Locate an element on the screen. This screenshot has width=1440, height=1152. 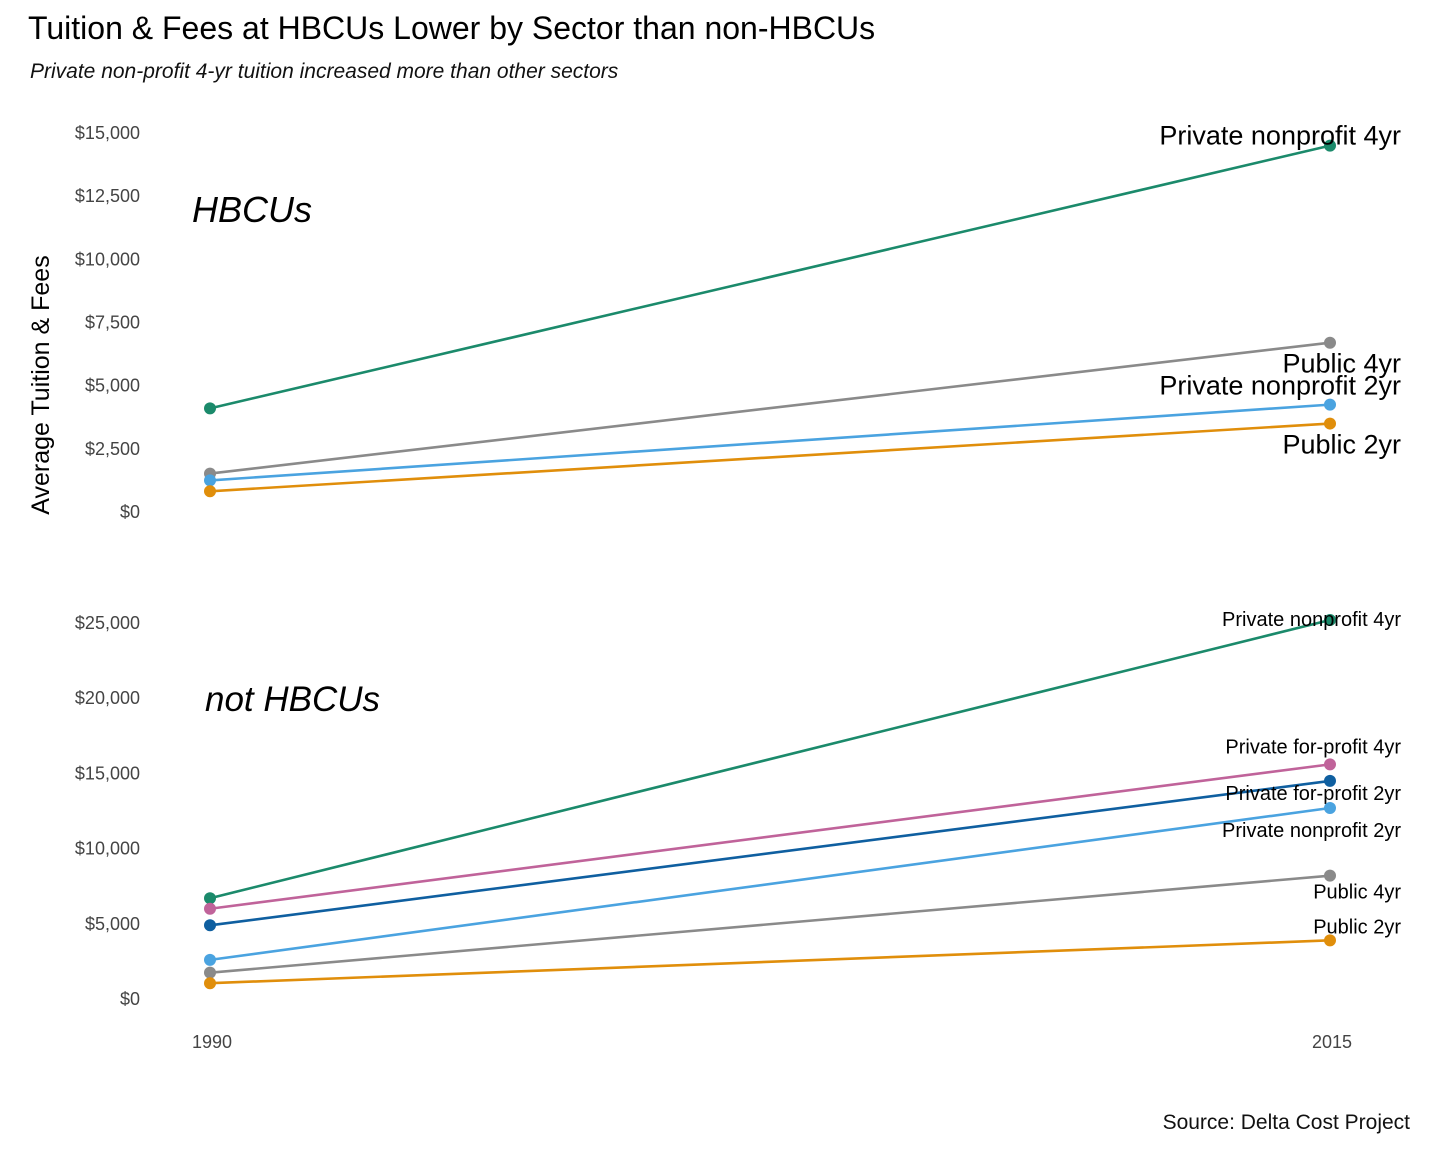
y-tick-label: $20,000 is located at coordinates (107, 698).